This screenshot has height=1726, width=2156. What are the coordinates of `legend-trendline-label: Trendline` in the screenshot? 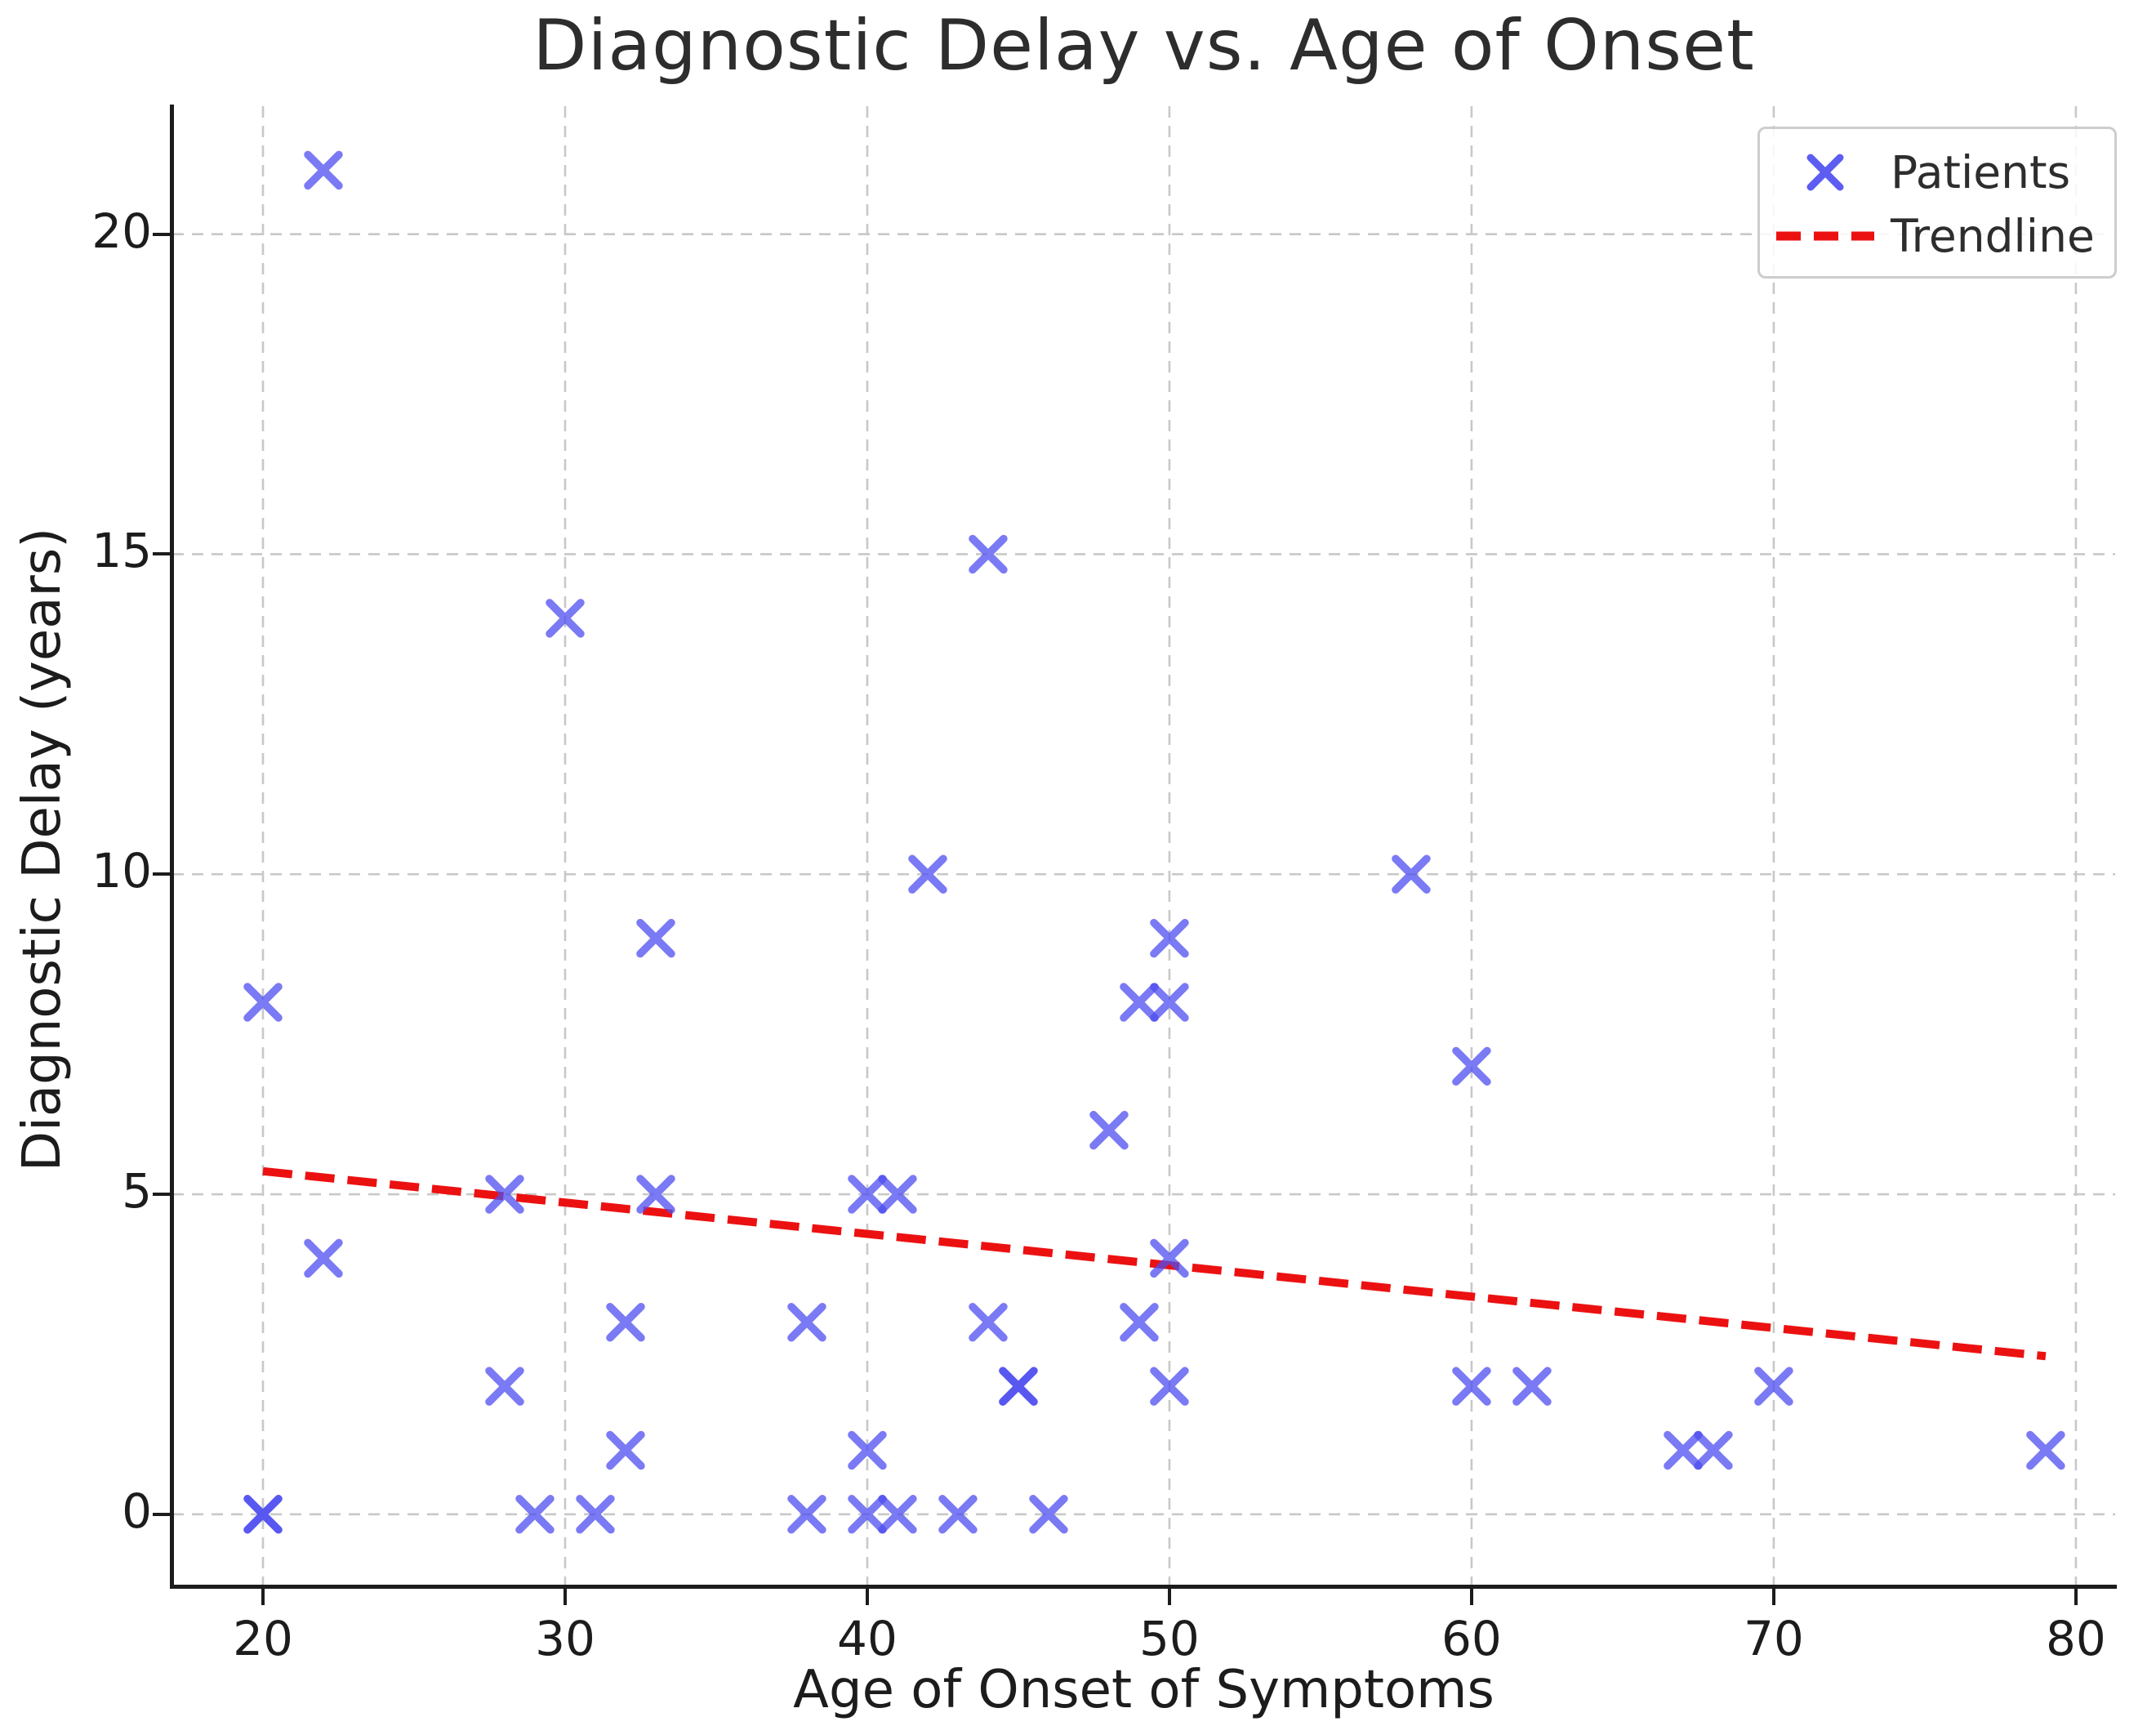 It's located at (1993, 236).